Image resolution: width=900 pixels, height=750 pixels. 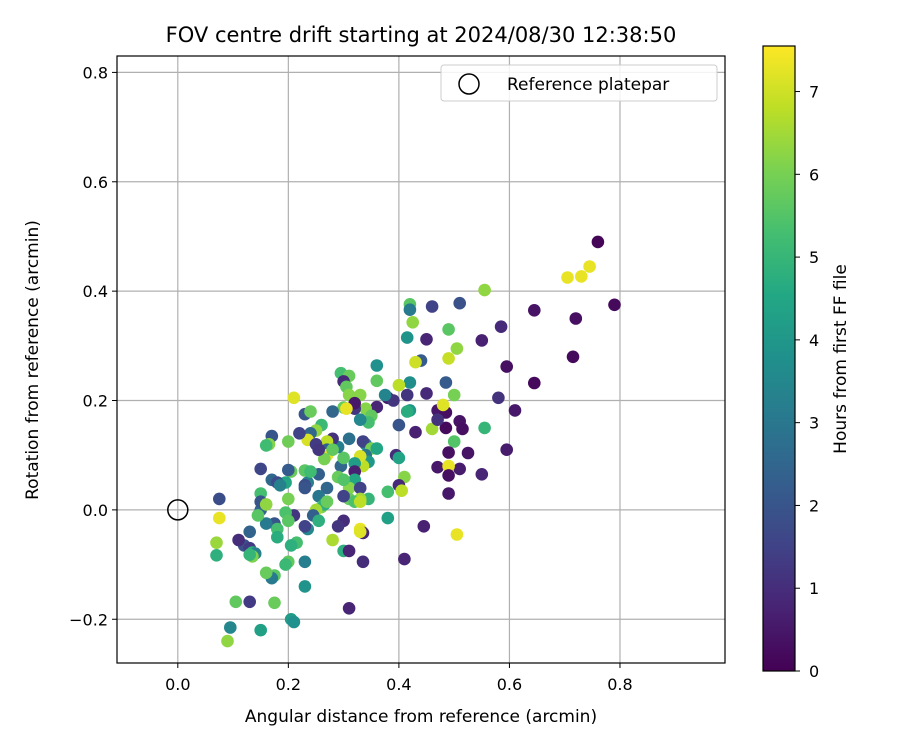 I want to click on legend: Reference platepar, so click(x=579, y=83).